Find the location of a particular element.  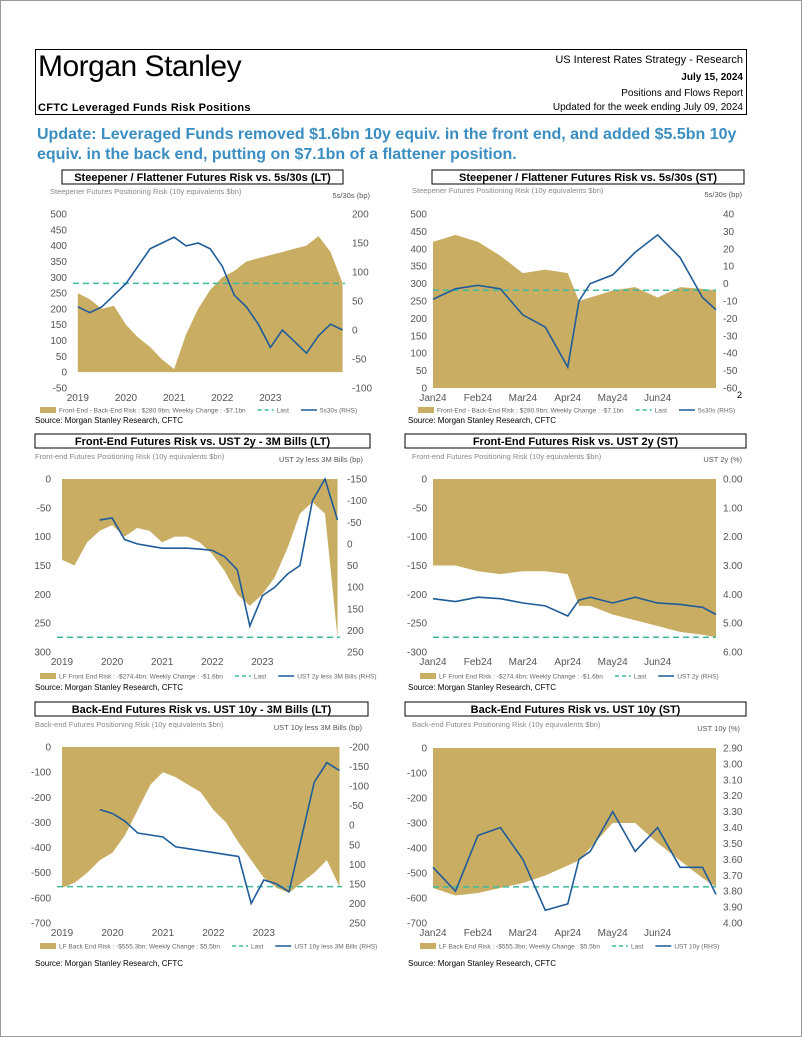

chart-title: Front-End Futures Risk vs. UST 2y (ST) is located at coordinates (576, 442).